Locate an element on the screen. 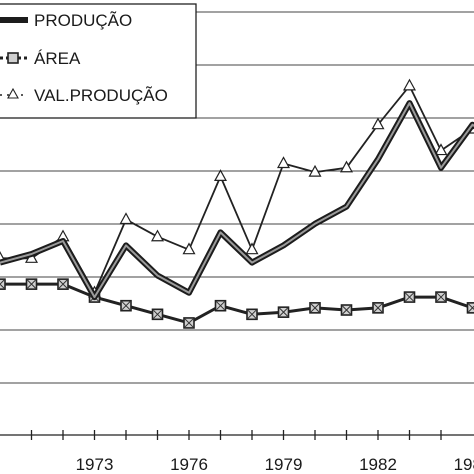 The height and width of the screenshot is (474, 474). legend-marker-square is located at coordinates (13, 58).